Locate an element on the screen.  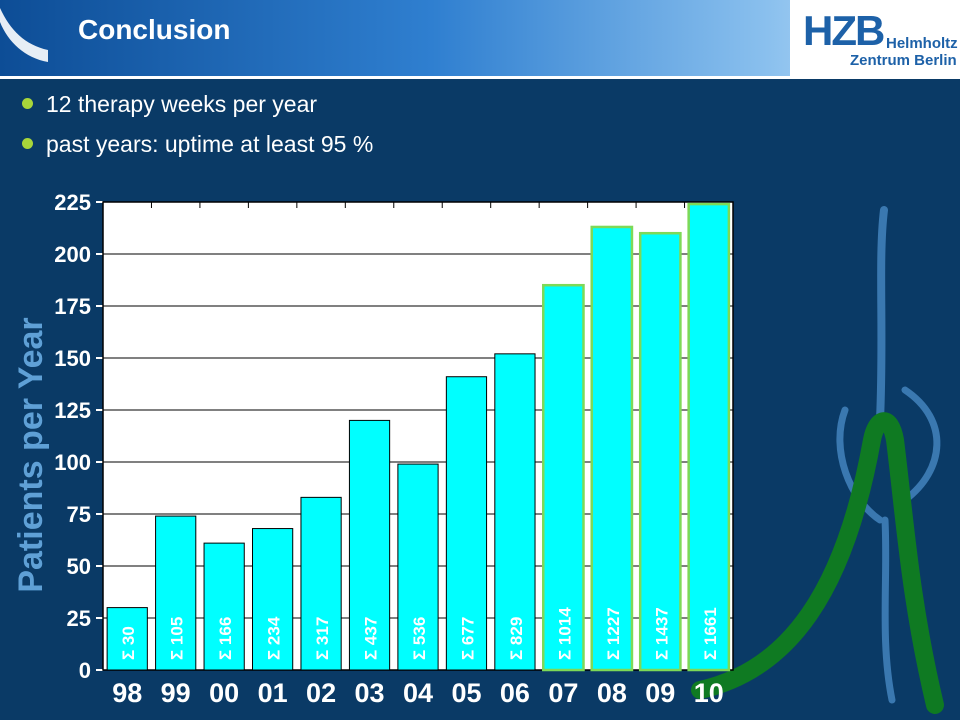
logo-mark: HZB is located at coordinates (844, 30).